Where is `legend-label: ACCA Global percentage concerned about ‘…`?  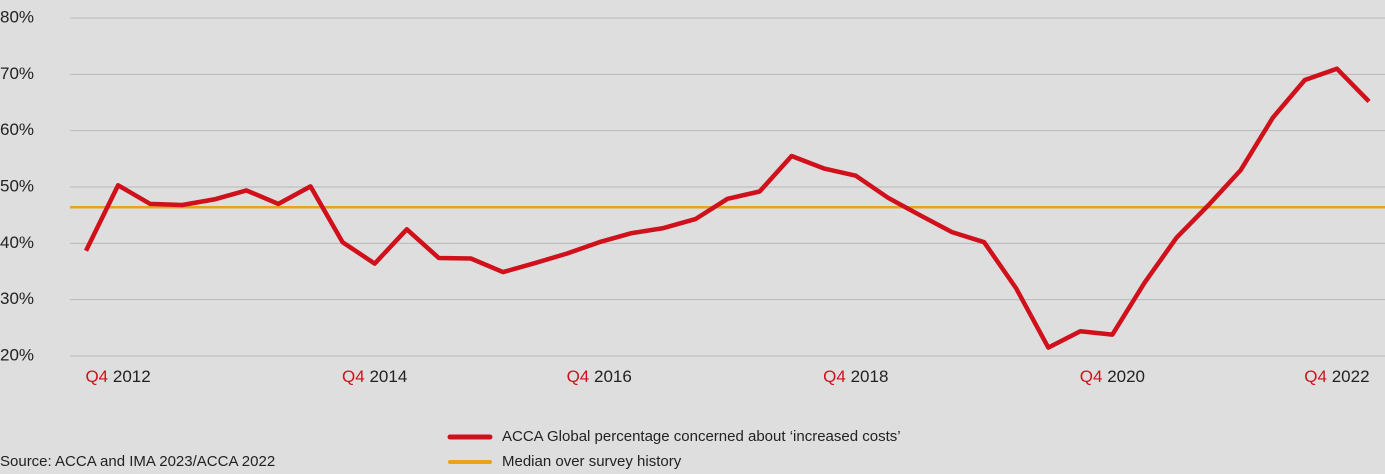
legend-label: ACCA Global percentage concerned about ‘… is located at coordinates (701, 436).